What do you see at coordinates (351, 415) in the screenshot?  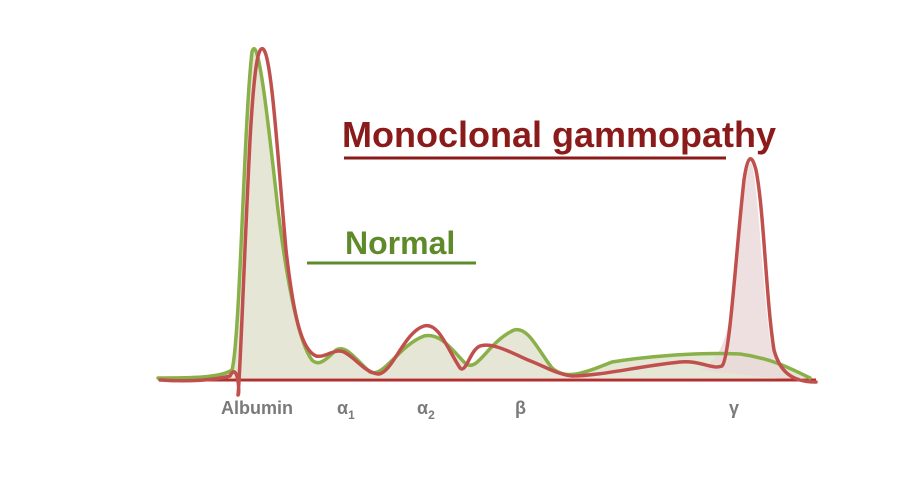 I see `fraction-subscript: 1` at bounding box center [351, 415].